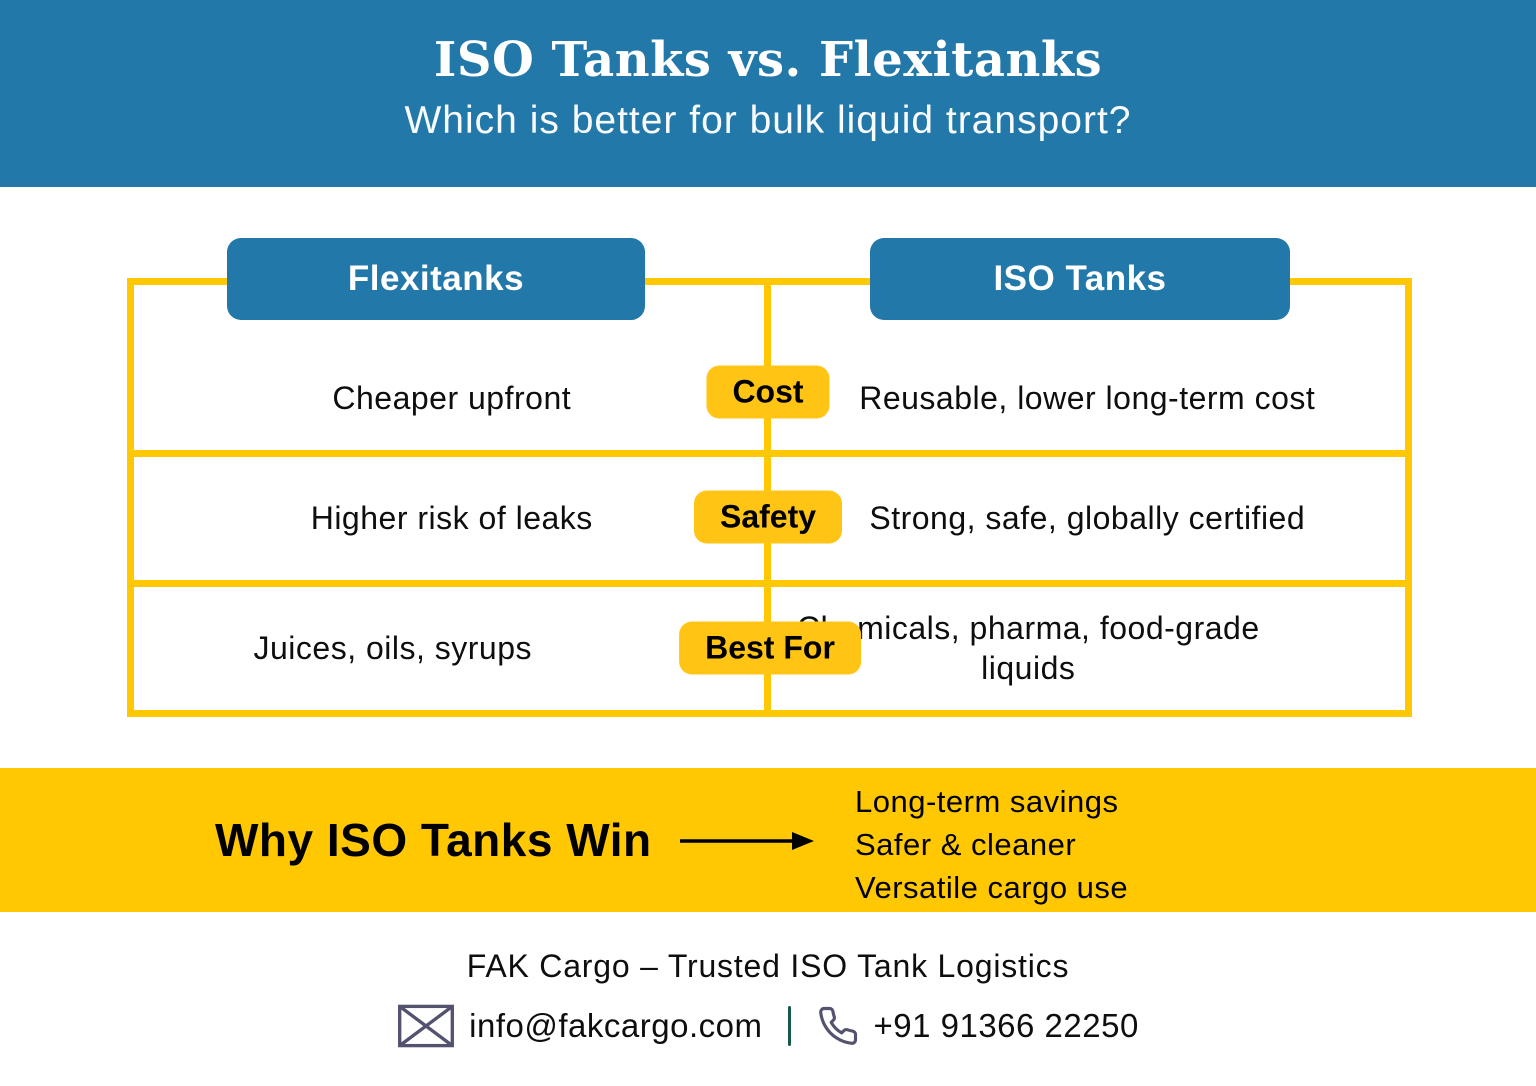  I want to click on cell-flexitanks-cost: Cheaper upfront, so click(452, 398).